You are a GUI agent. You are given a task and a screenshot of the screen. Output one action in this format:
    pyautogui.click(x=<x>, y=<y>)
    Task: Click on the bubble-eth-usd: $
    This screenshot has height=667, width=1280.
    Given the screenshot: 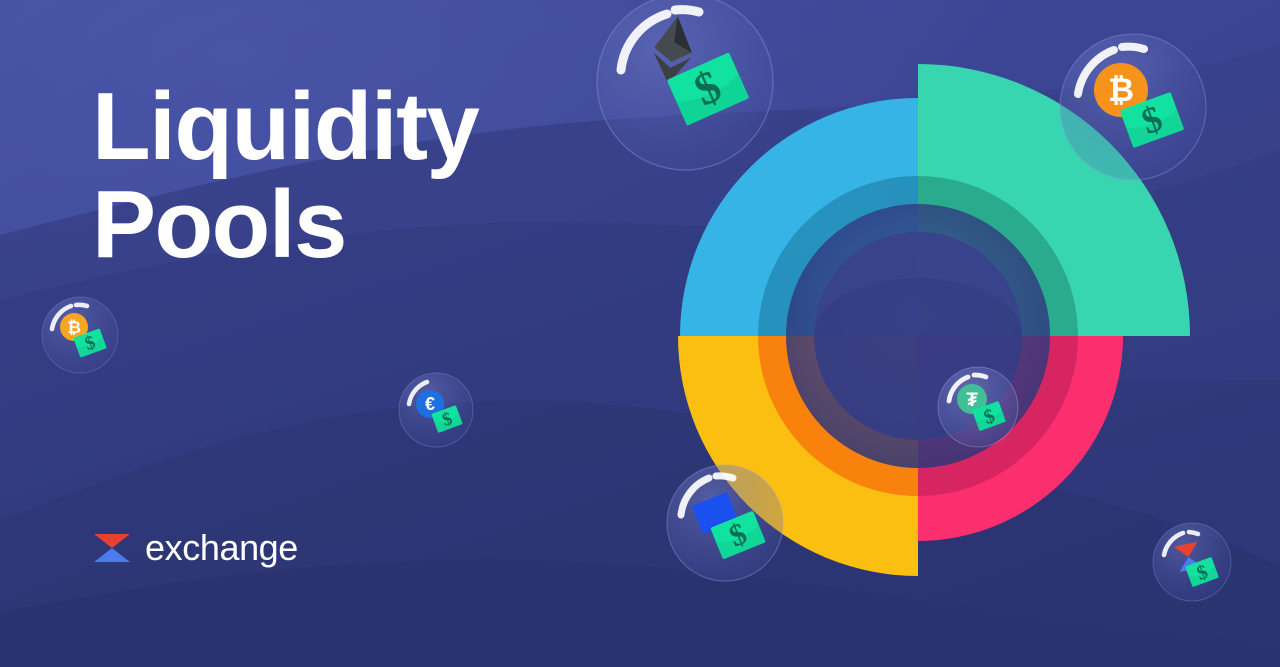 What is the action you would take?
    pyautogui.click(x=685, y=86)
    